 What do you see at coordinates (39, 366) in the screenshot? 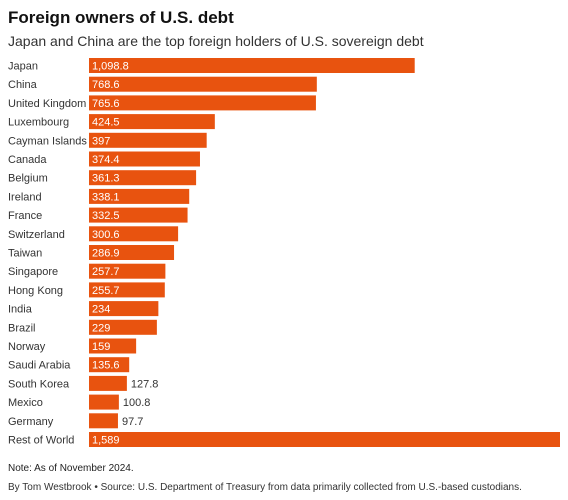
I see `category-label: Saudi Arabia` at bounding box center [39, 366].